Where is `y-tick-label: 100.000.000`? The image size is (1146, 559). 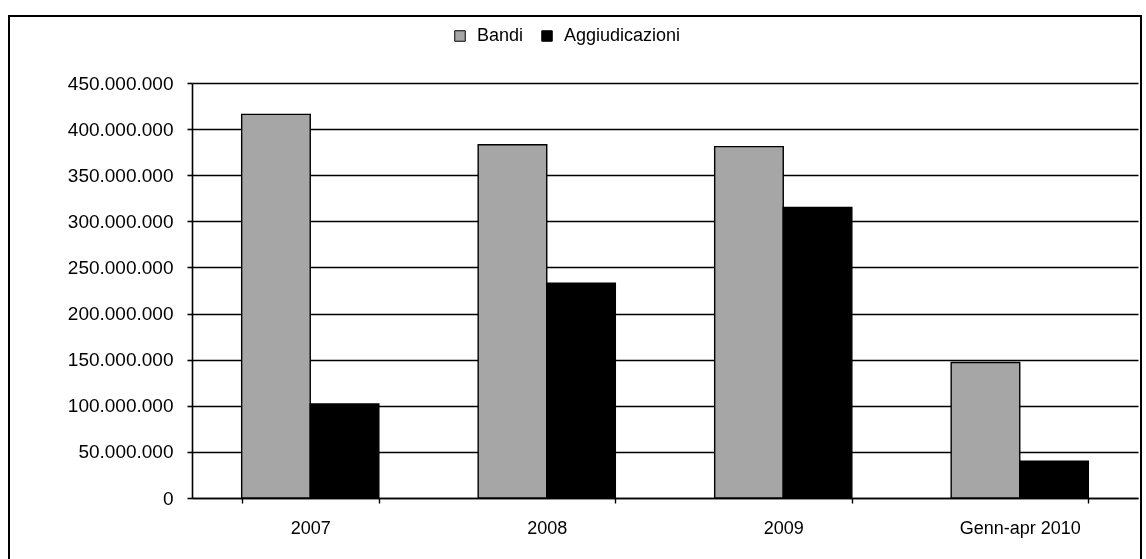
y-tick-label: 100.000.000 is located at coordinates (120, 406).